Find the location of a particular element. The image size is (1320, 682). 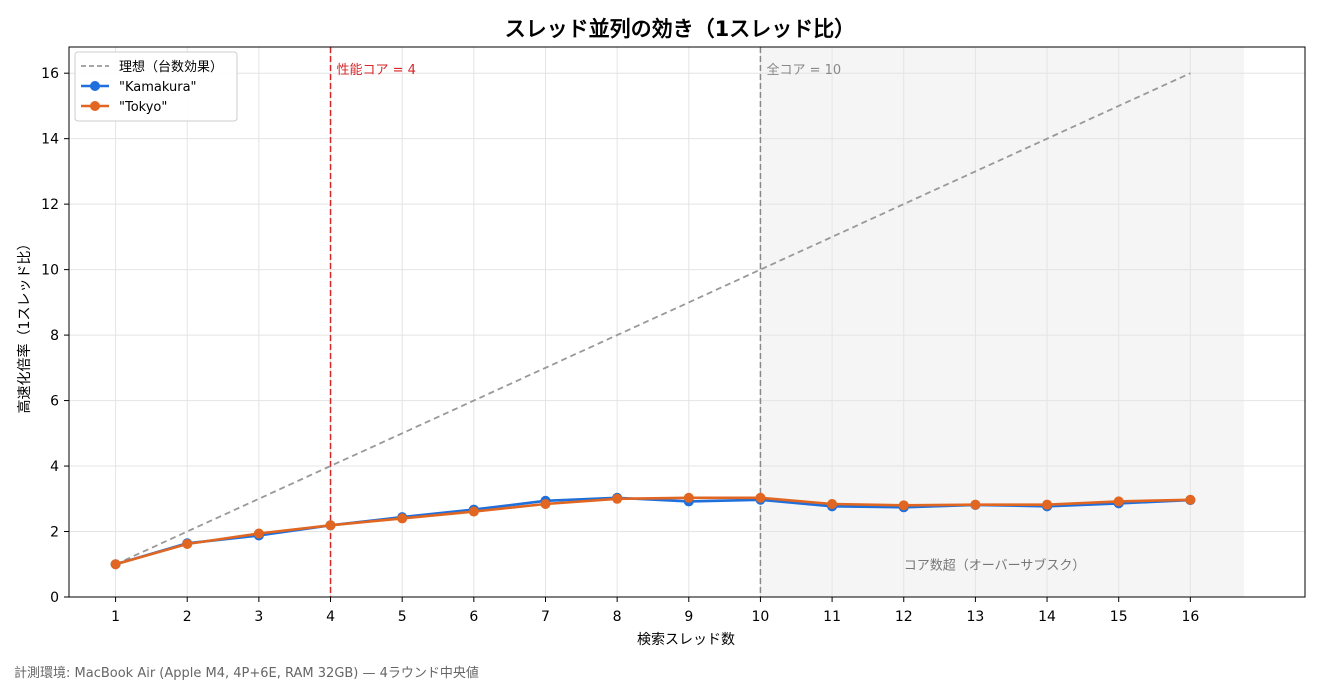

x-tick-label: 8 is located at coordinates (617, 617).